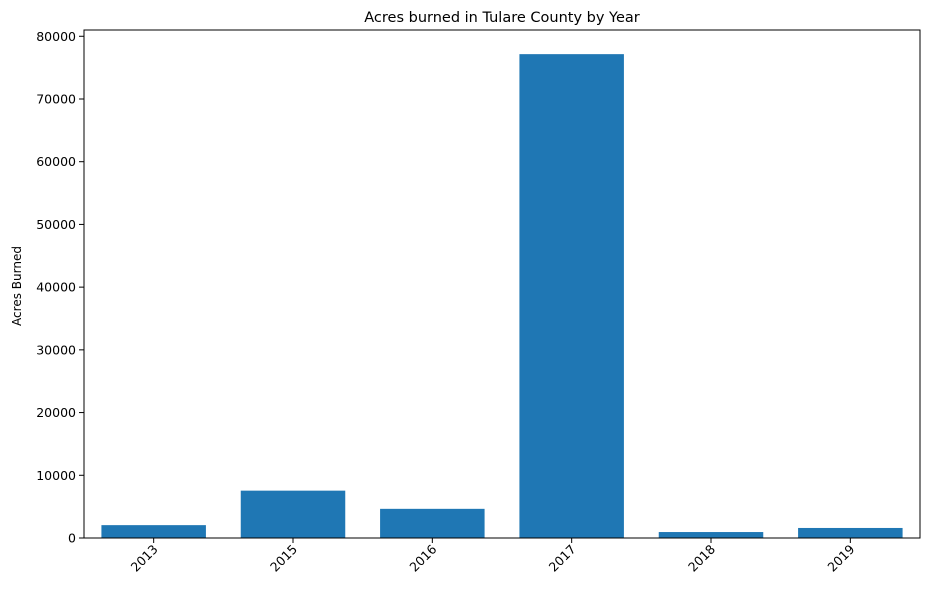  I want to click on x-tick-label: 2016, so click(422, 557).